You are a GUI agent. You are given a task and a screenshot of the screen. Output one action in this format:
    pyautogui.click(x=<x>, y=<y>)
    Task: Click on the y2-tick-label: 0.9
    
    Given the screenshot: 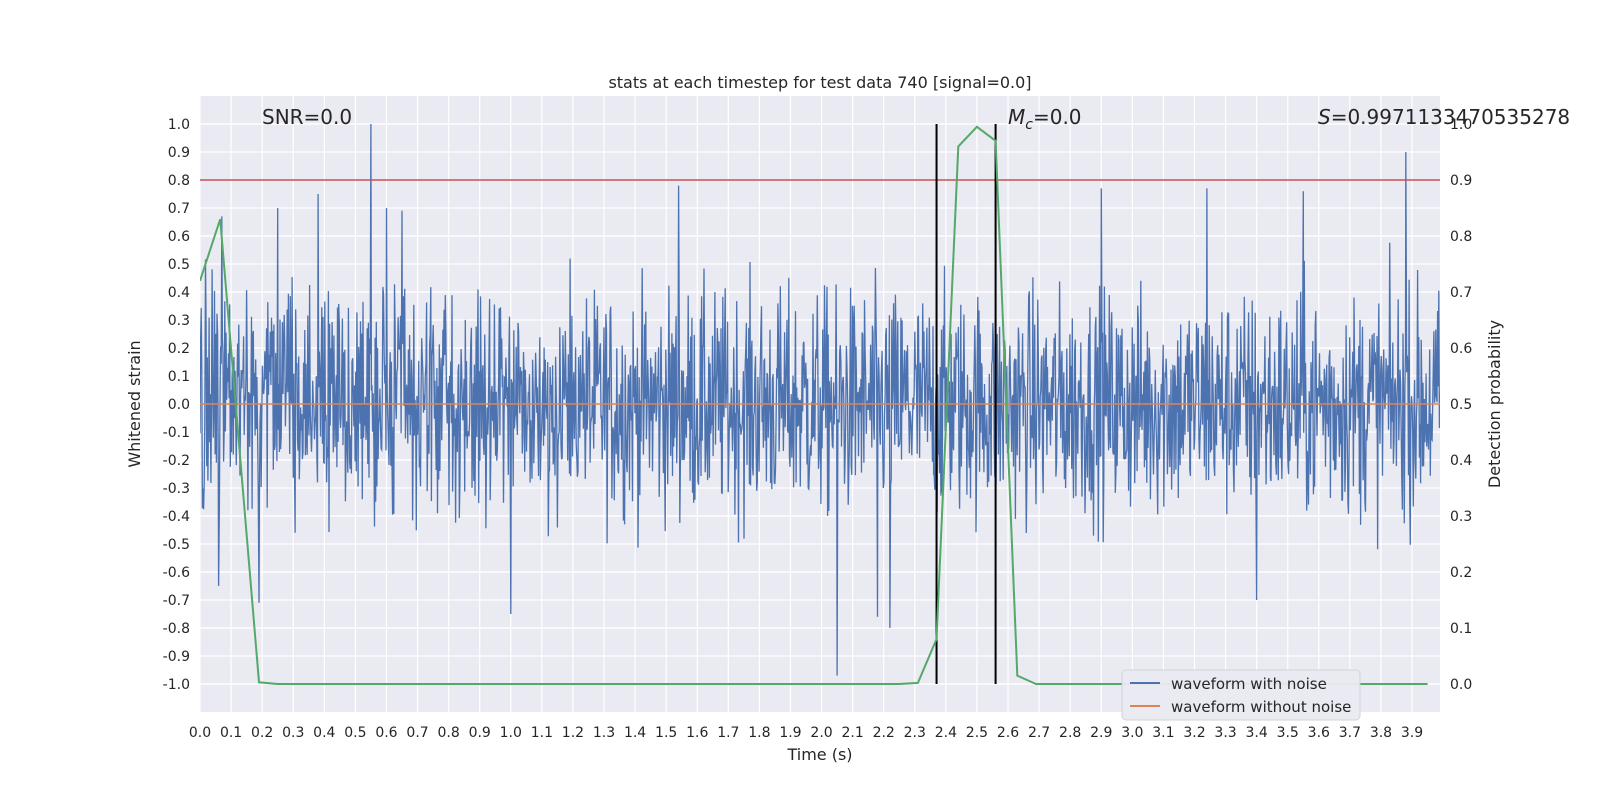 What is the action you would take?
    pyautogui.click(x=1461, y=181)
    